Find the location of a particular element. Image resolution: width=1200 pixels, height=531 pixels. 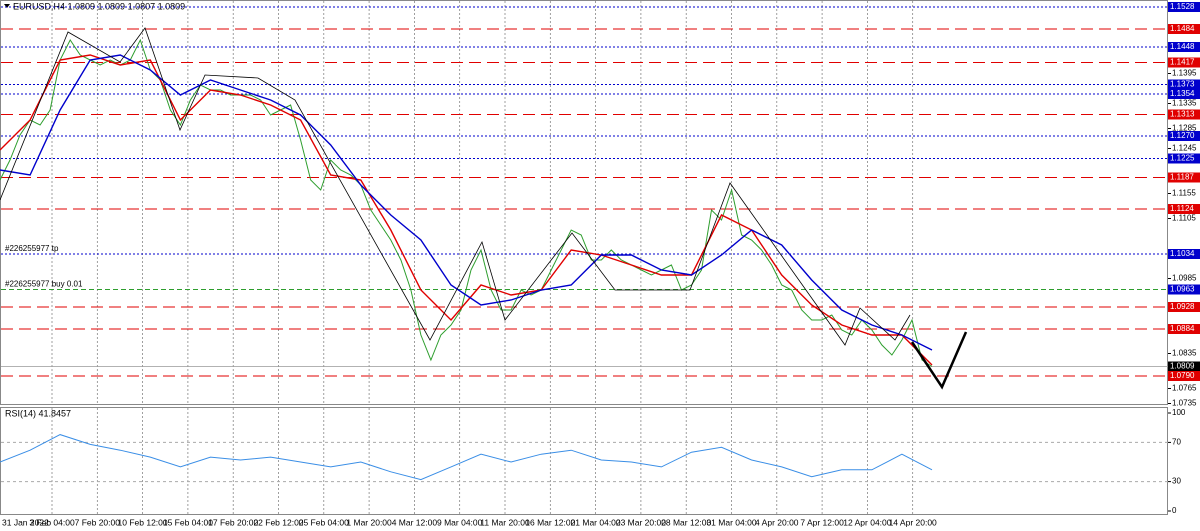

level-label: 1.1354 is located at coordinates (1182, 93).